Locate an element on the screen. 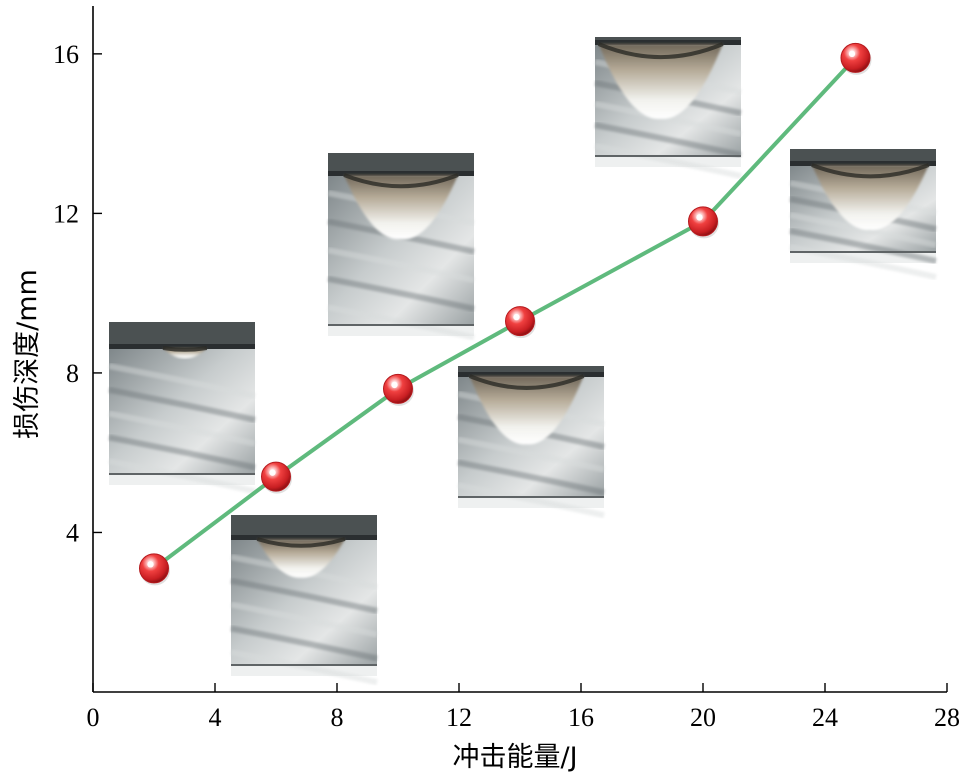 The width and height of the screenshot is (975, 779). y-tick-label: 8 is located at coordinates (72, 373).